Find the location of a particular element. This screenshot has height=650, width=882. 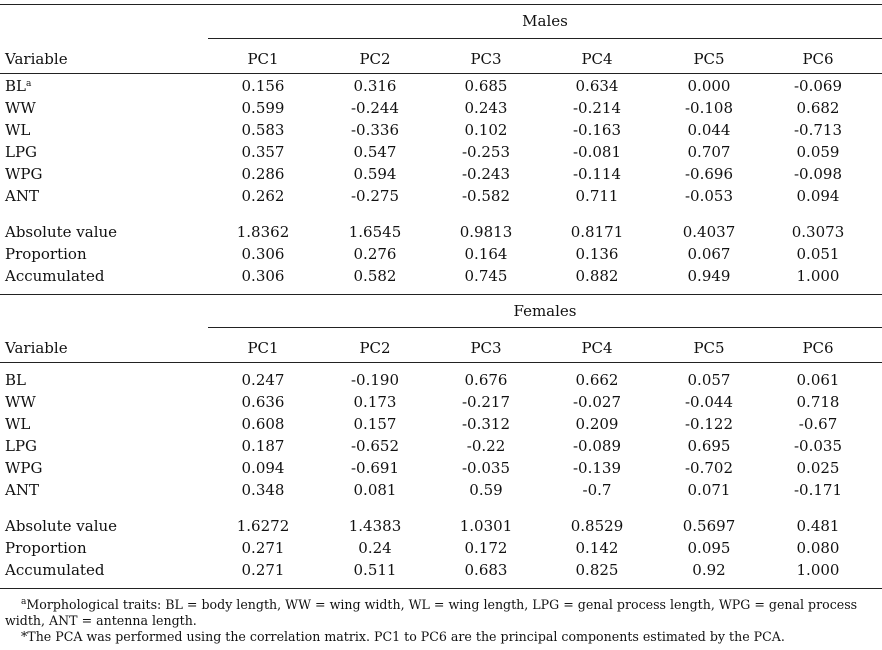

table-cell: -0.67 is located at coordinates (818, 424).